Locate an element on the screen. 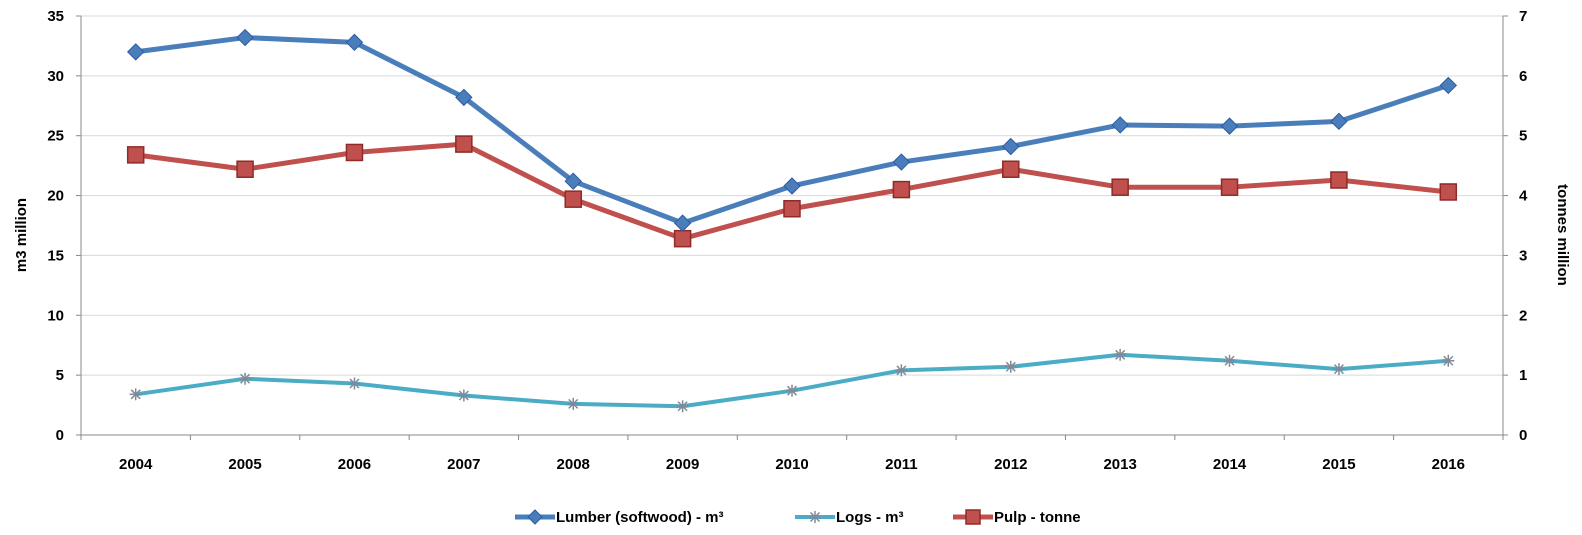 This screenshot has height=535, width=1582. left-tick-label: 5 is located at coordinates (60, 375).